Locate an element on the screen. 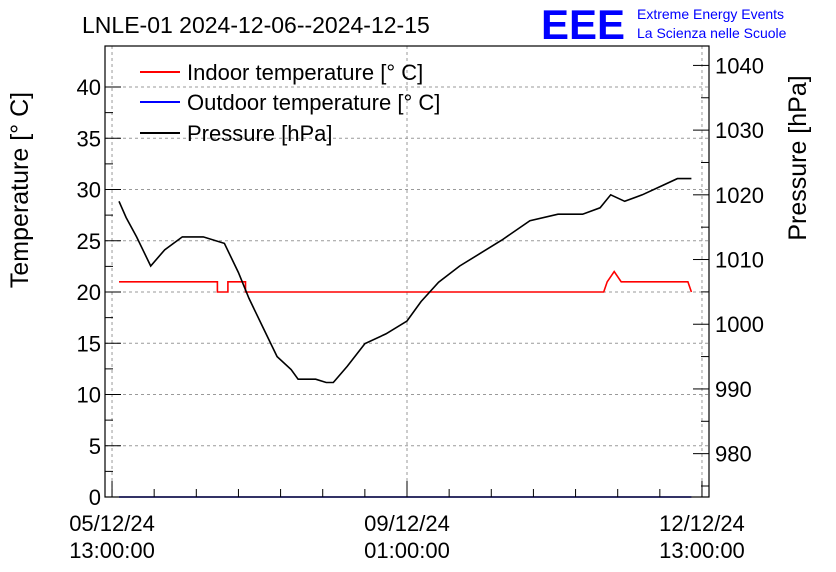 The height and width of the screenshot is (572, 836). left-tick-label: 15 is located at coordinates (89, 343).